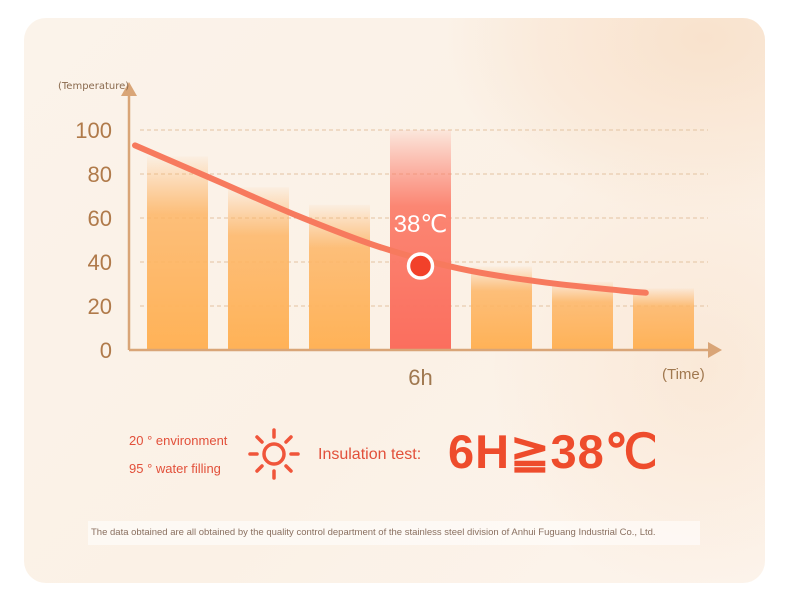  Describe the element at coordinates (175, 468) in the screenshot. I see `water-condition: 95 ° water filling` at that location.